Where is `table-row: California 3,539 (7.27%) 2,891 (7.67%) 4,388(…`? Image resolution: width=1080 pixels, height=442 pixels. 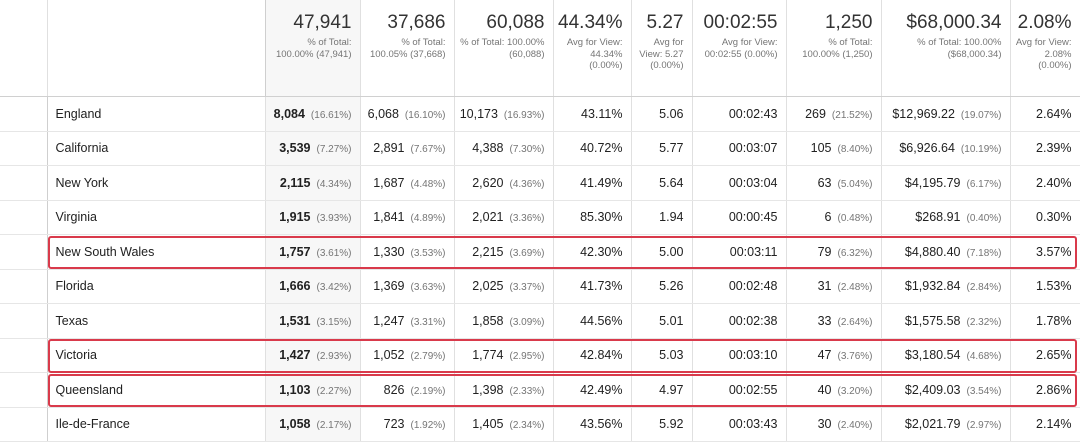 table-row: California 3,539 (7.27%) 2,891 (7.67%) 4,388(… is located at coordinates (540, 148).